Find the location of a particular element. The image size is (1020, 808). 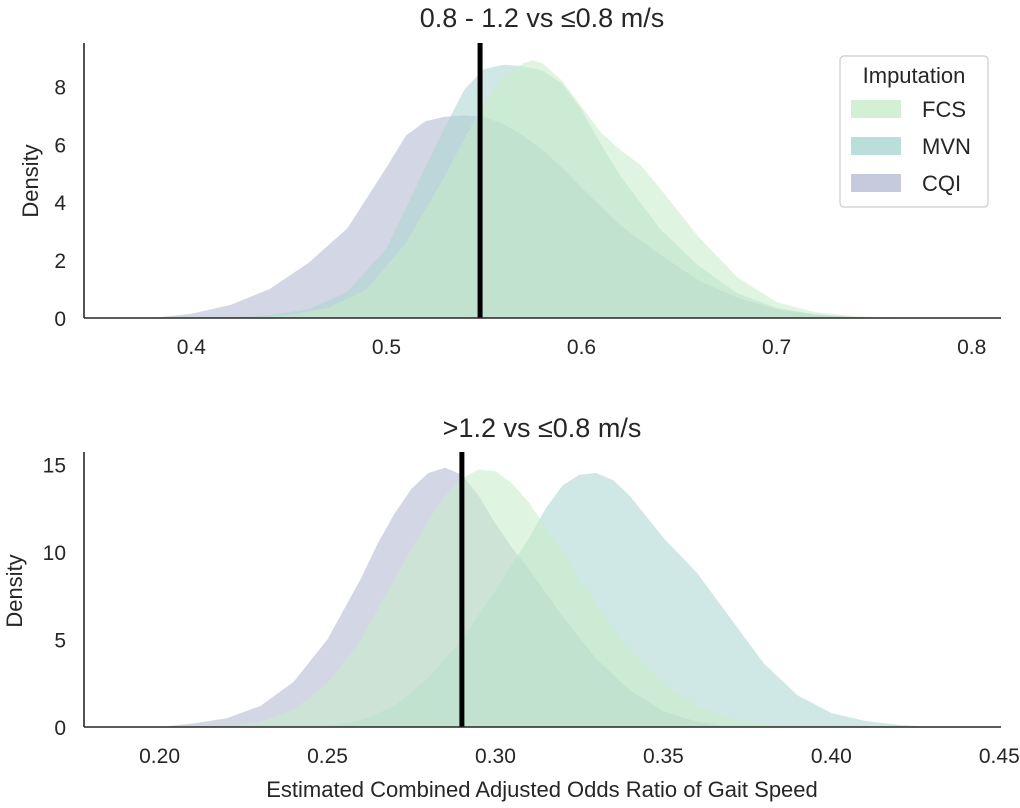

top-panel-x-ticks: 0.4 0.5 0.6 0.7 0.8 is located at coordinates (582, 347).